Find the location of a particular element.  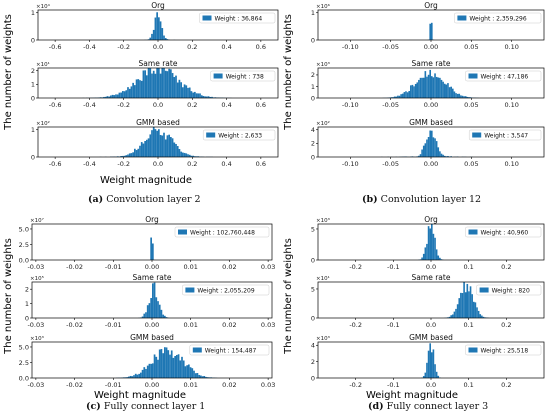

y-exponent-label: ×10¹ is located at coordinates (43, 64).